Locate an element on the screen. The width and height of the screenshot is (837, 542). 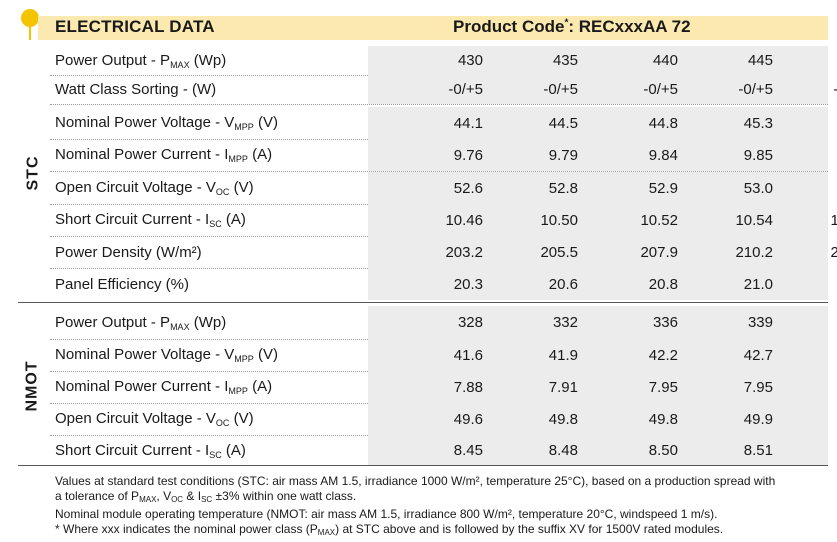
row-values: 7.887.917.957.957.98 is located at coordinates (598, 387).